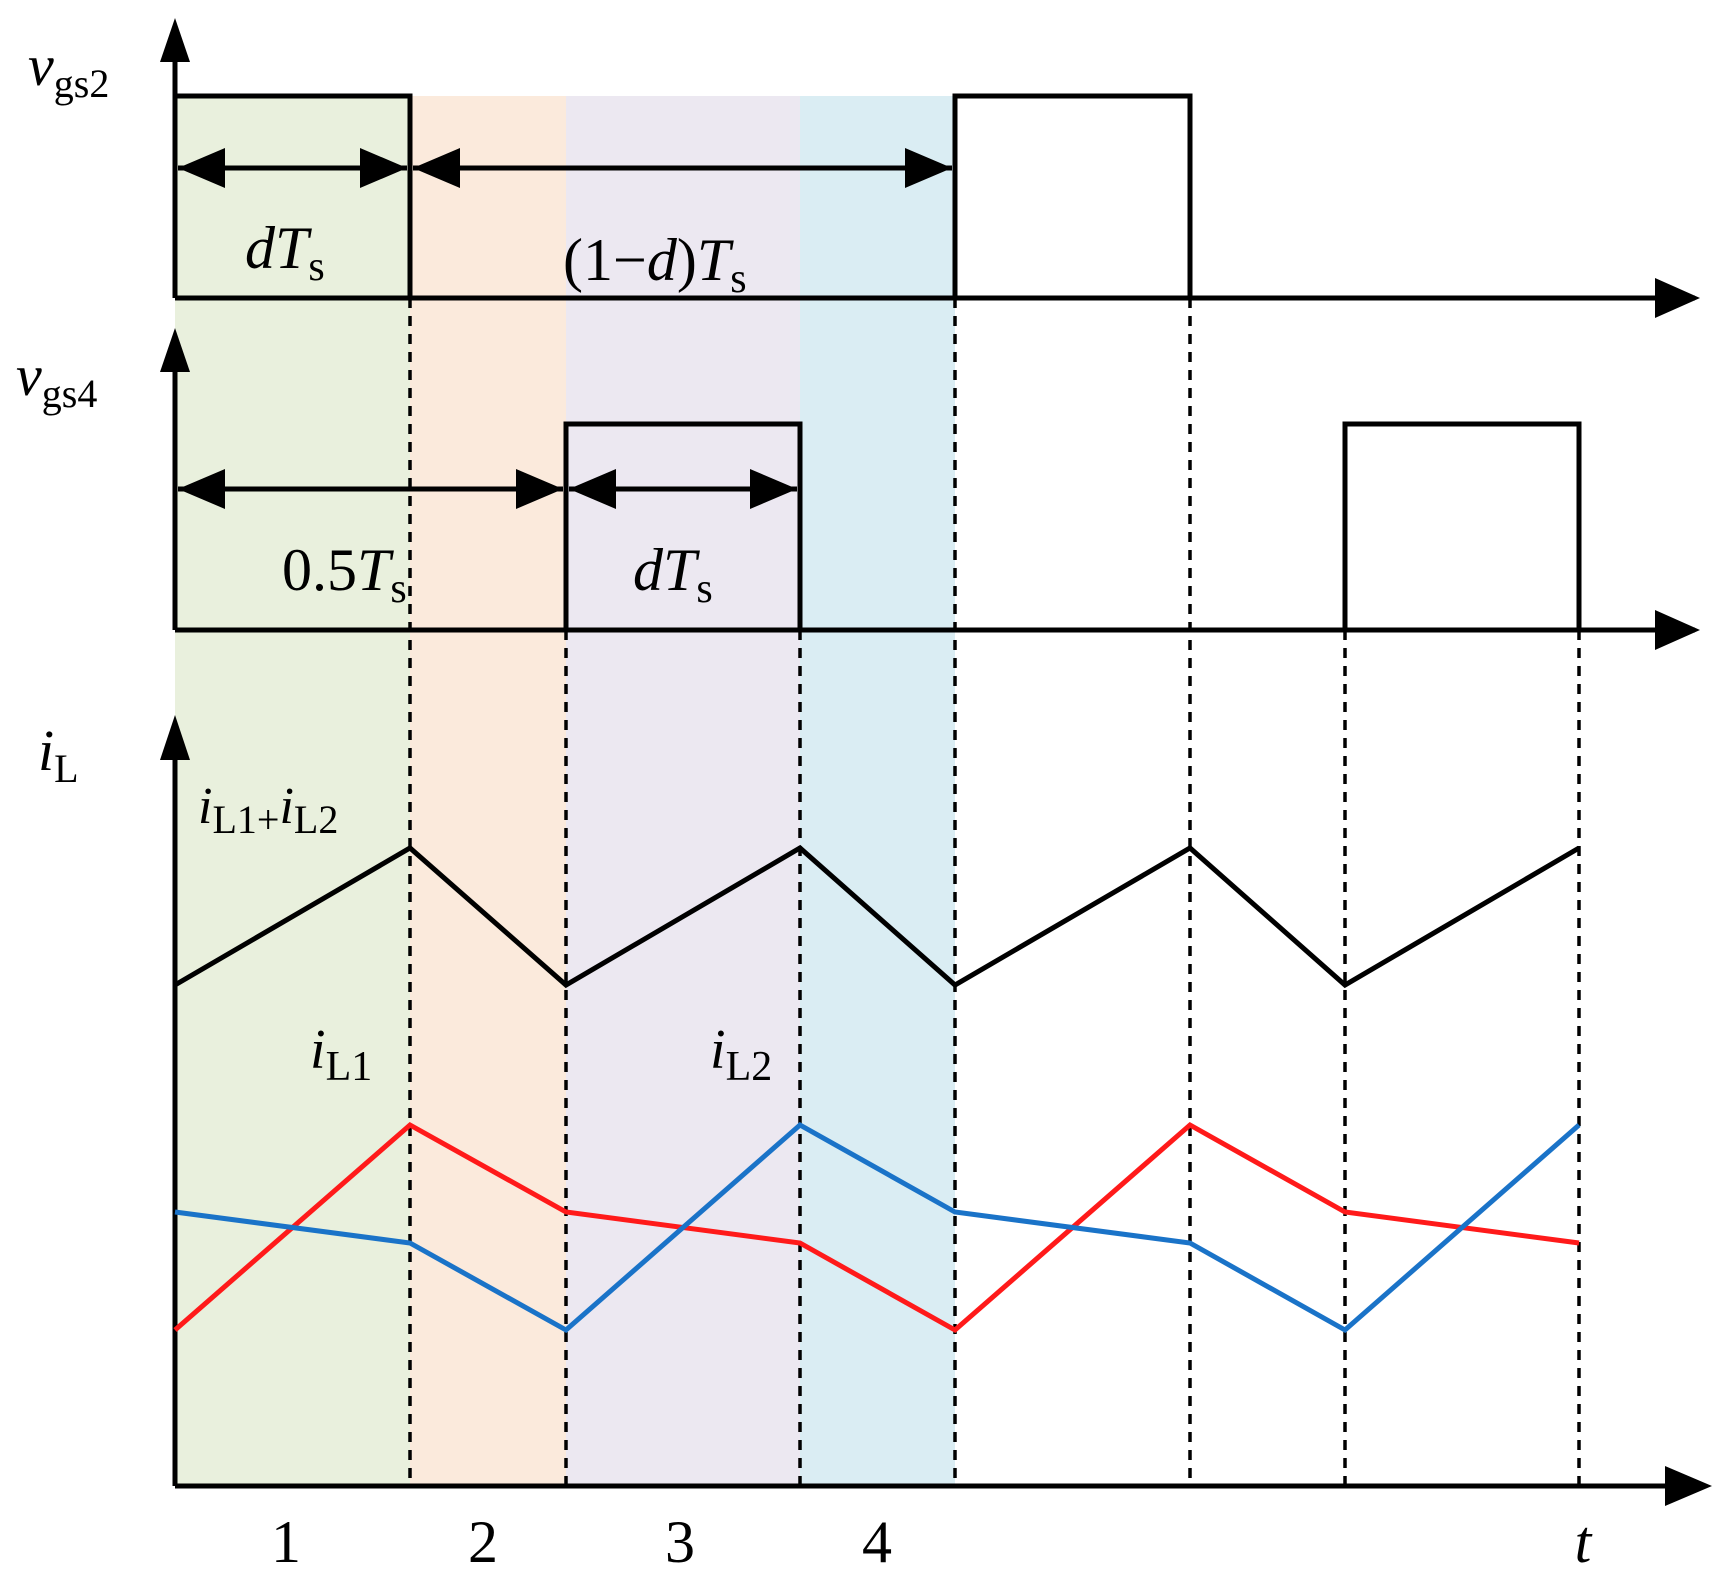 The height and width of the screenshot is (1584, 1731). I want to click on interval-1-band, so click(292, 791).